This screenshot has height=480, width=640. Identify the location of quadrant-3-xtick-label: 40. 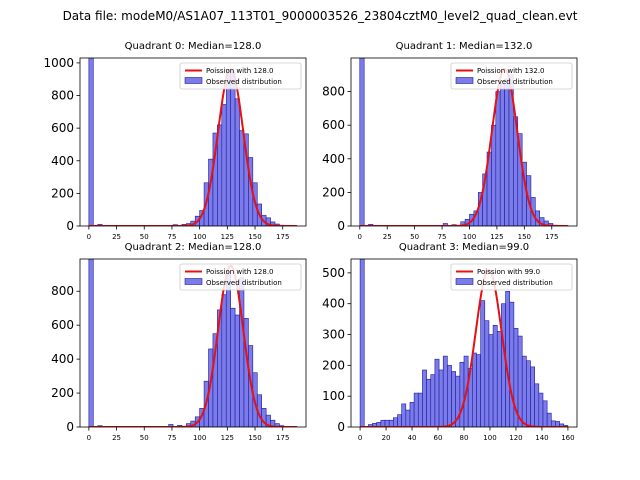
(412, 438).